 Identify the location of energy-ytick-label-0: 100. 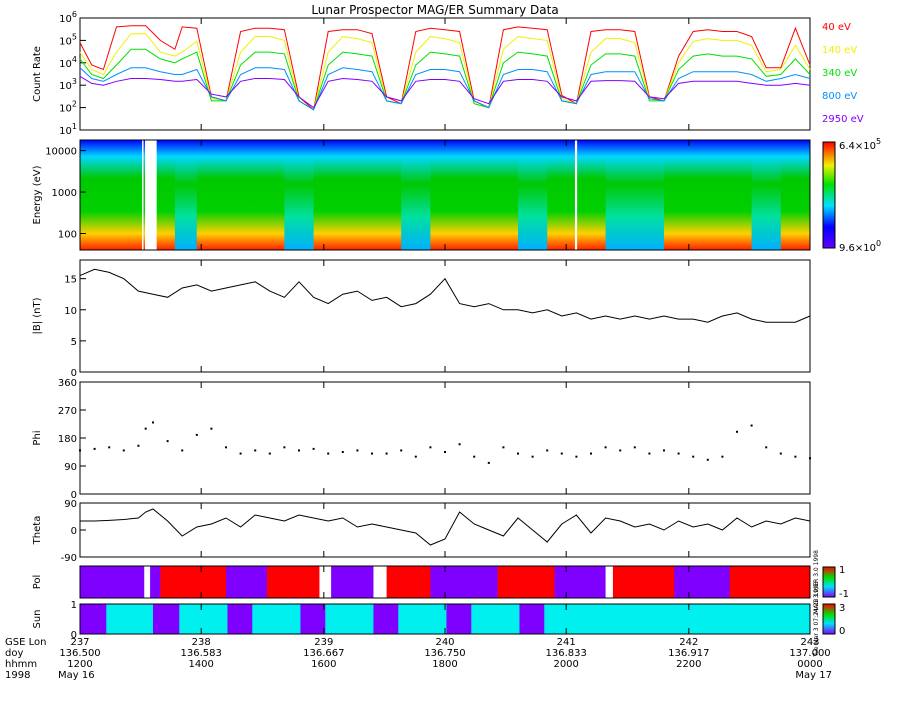
(67, 235).